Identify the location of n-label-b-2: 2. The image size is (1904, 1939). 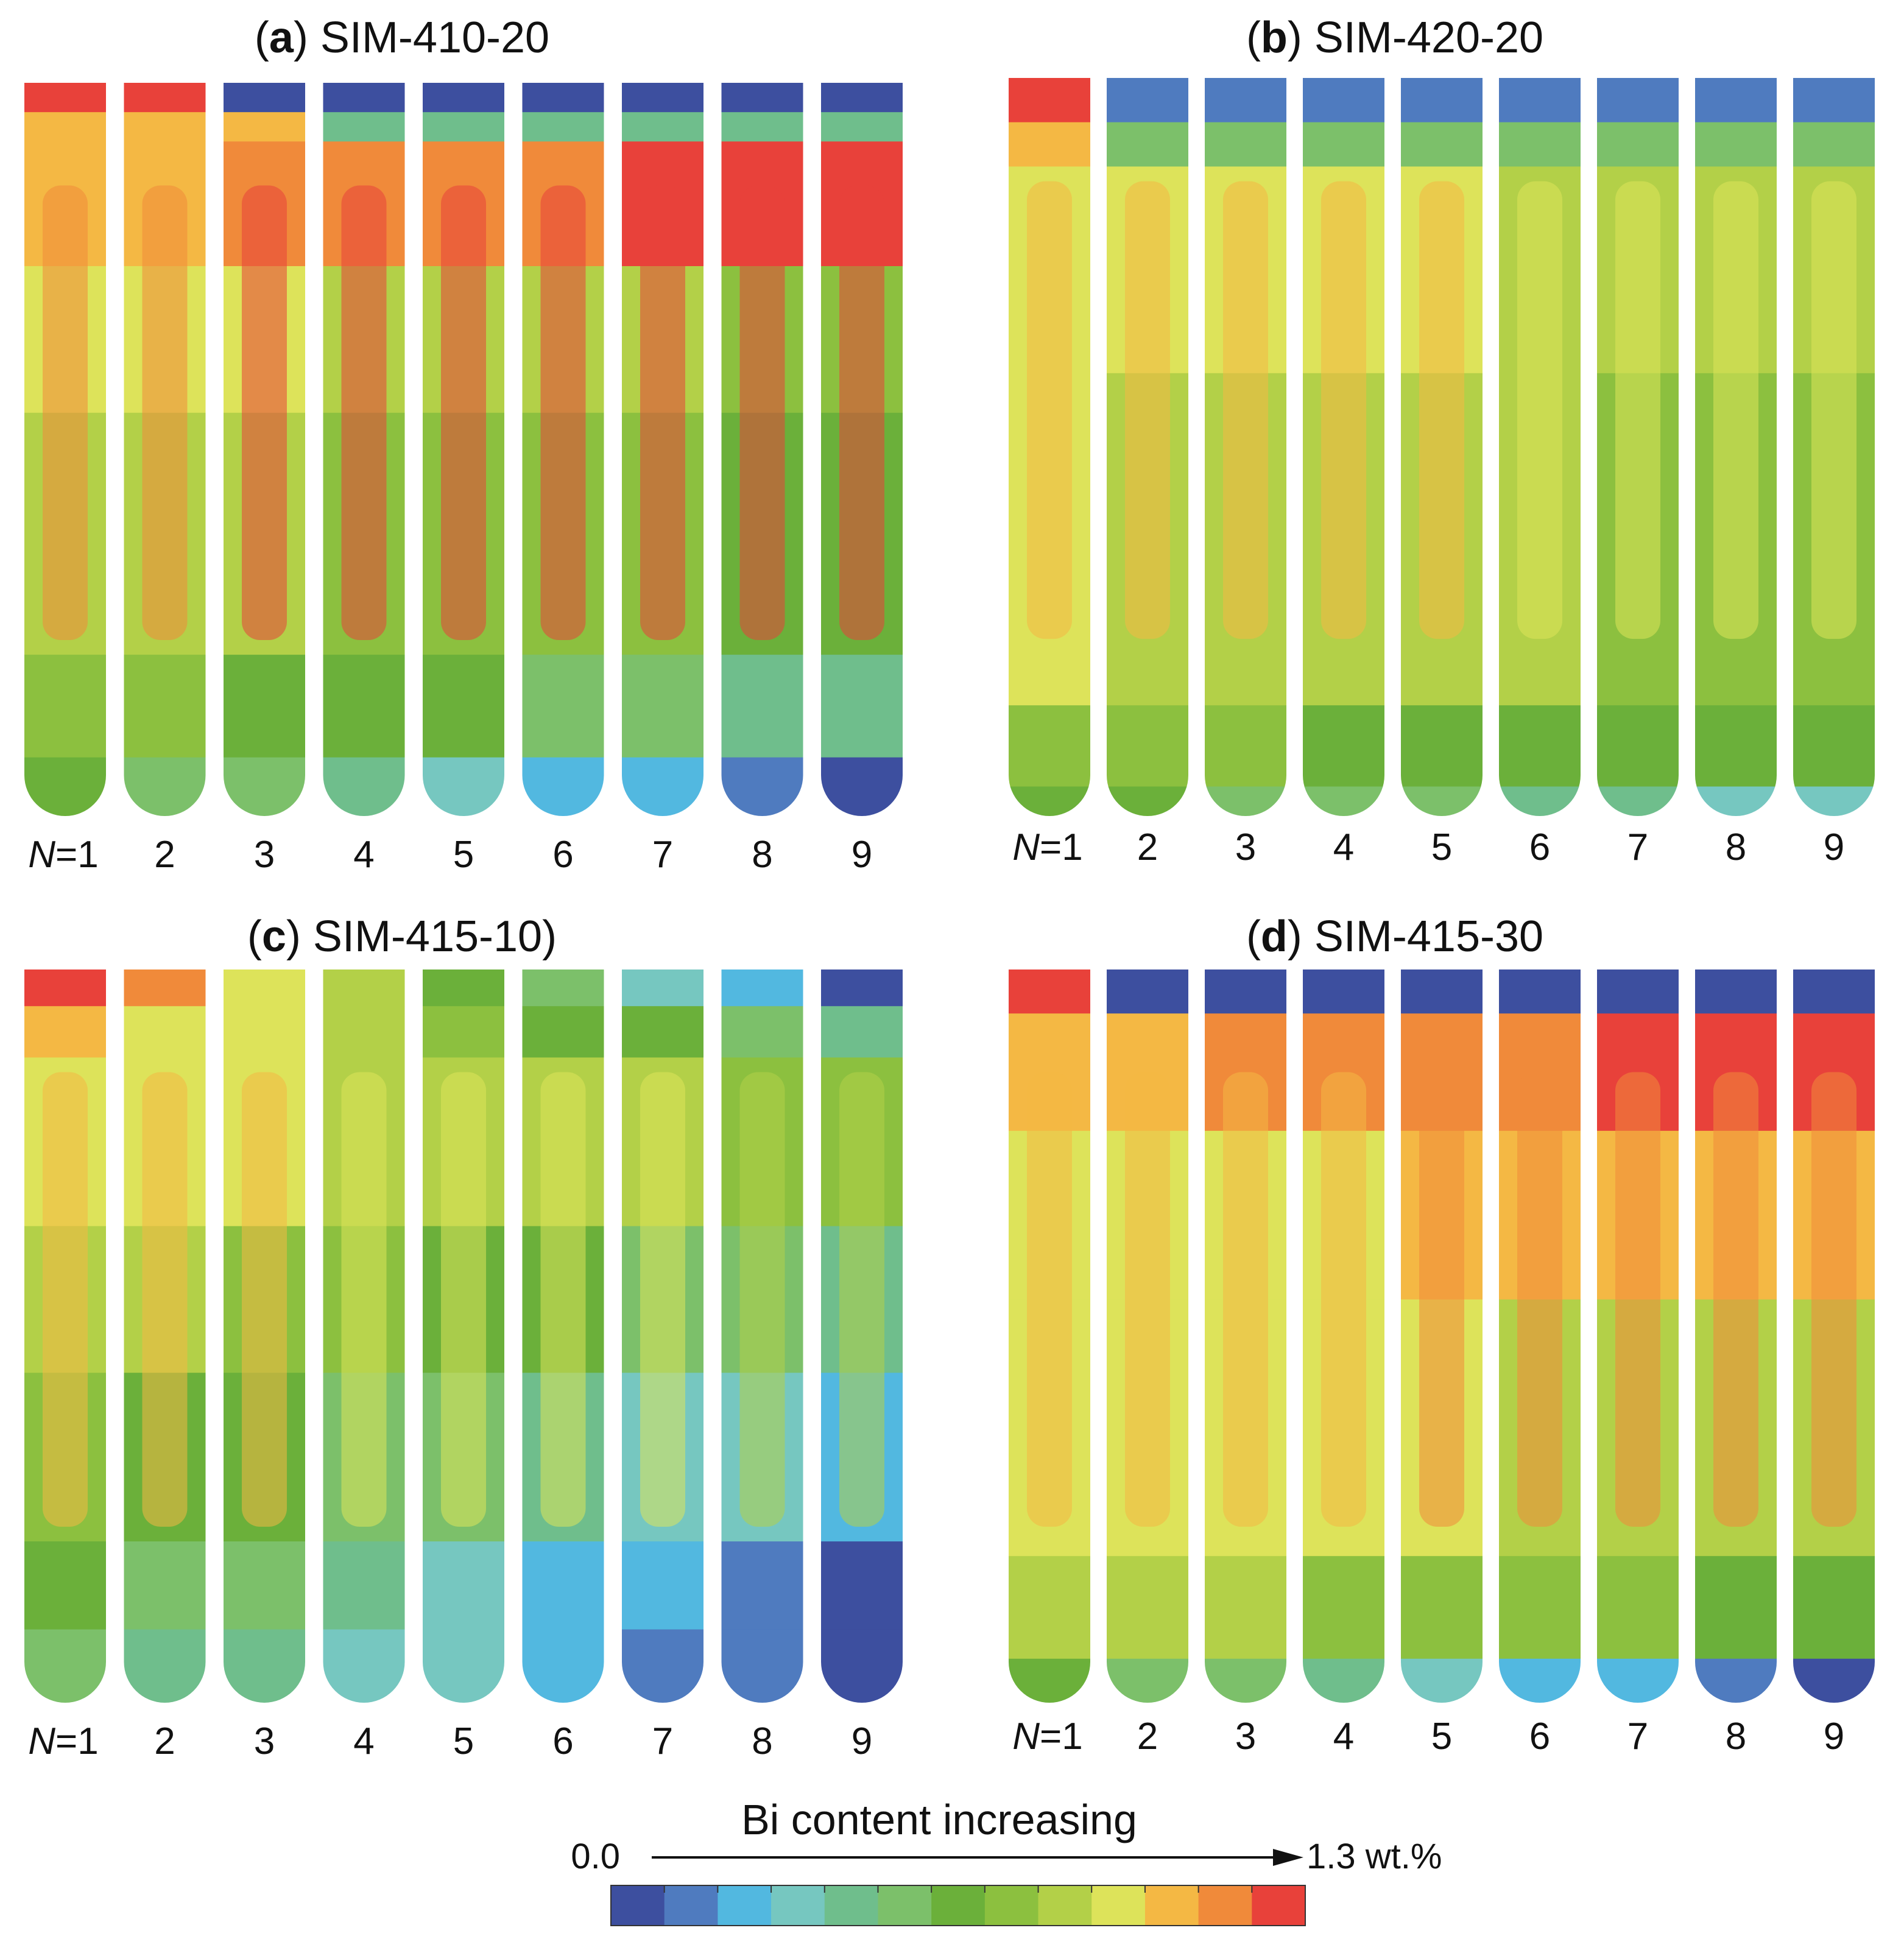
(1147, 847).